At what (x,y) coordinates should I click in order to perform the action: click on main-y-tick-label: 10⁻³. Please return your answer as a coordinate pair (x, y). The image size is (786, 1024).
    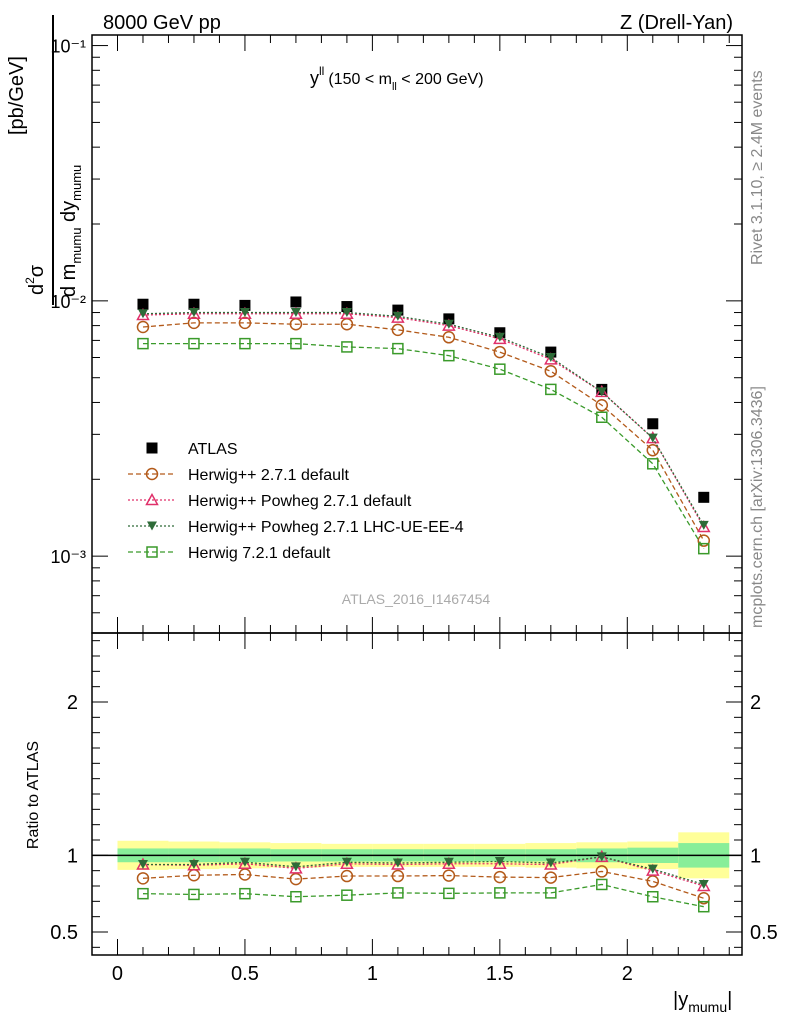
    Looking at the image, I should click on (68, 557).